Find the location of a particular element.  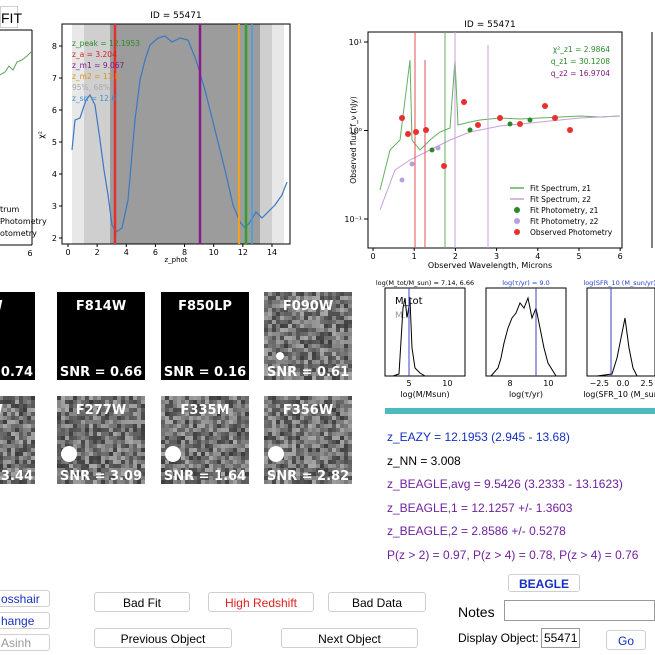

beagle-button: BEAGLE is located at coordinates (544, 583).